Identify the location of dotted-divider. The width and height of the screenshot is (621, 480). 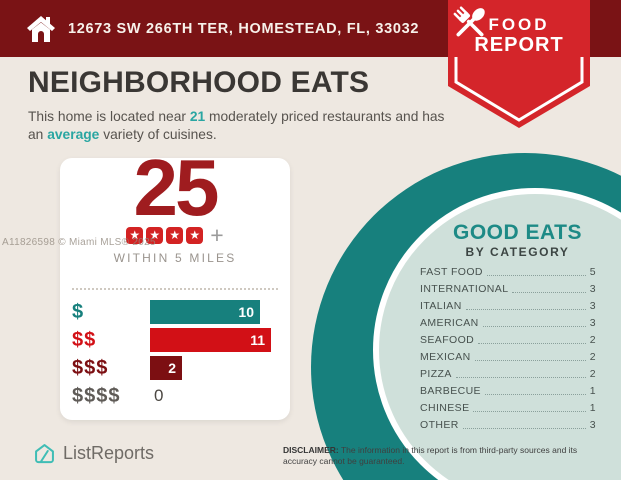
(175, 289).